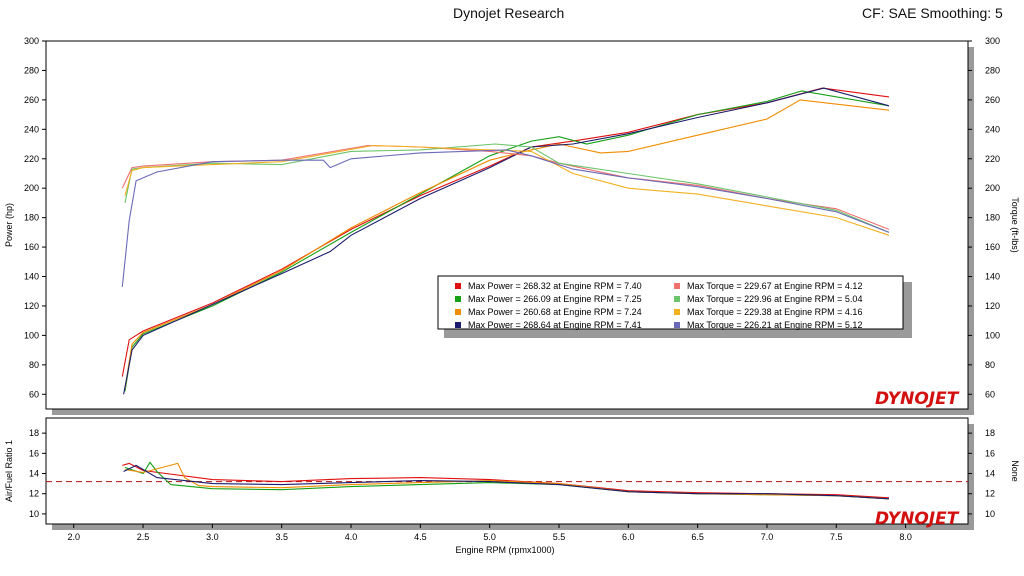 This screenshot has height=576, width=1024. What do you see at coordinates (992, 70) in the screenshot?
I see `torque-tick-label: 280` at bounding box center [992, 70].